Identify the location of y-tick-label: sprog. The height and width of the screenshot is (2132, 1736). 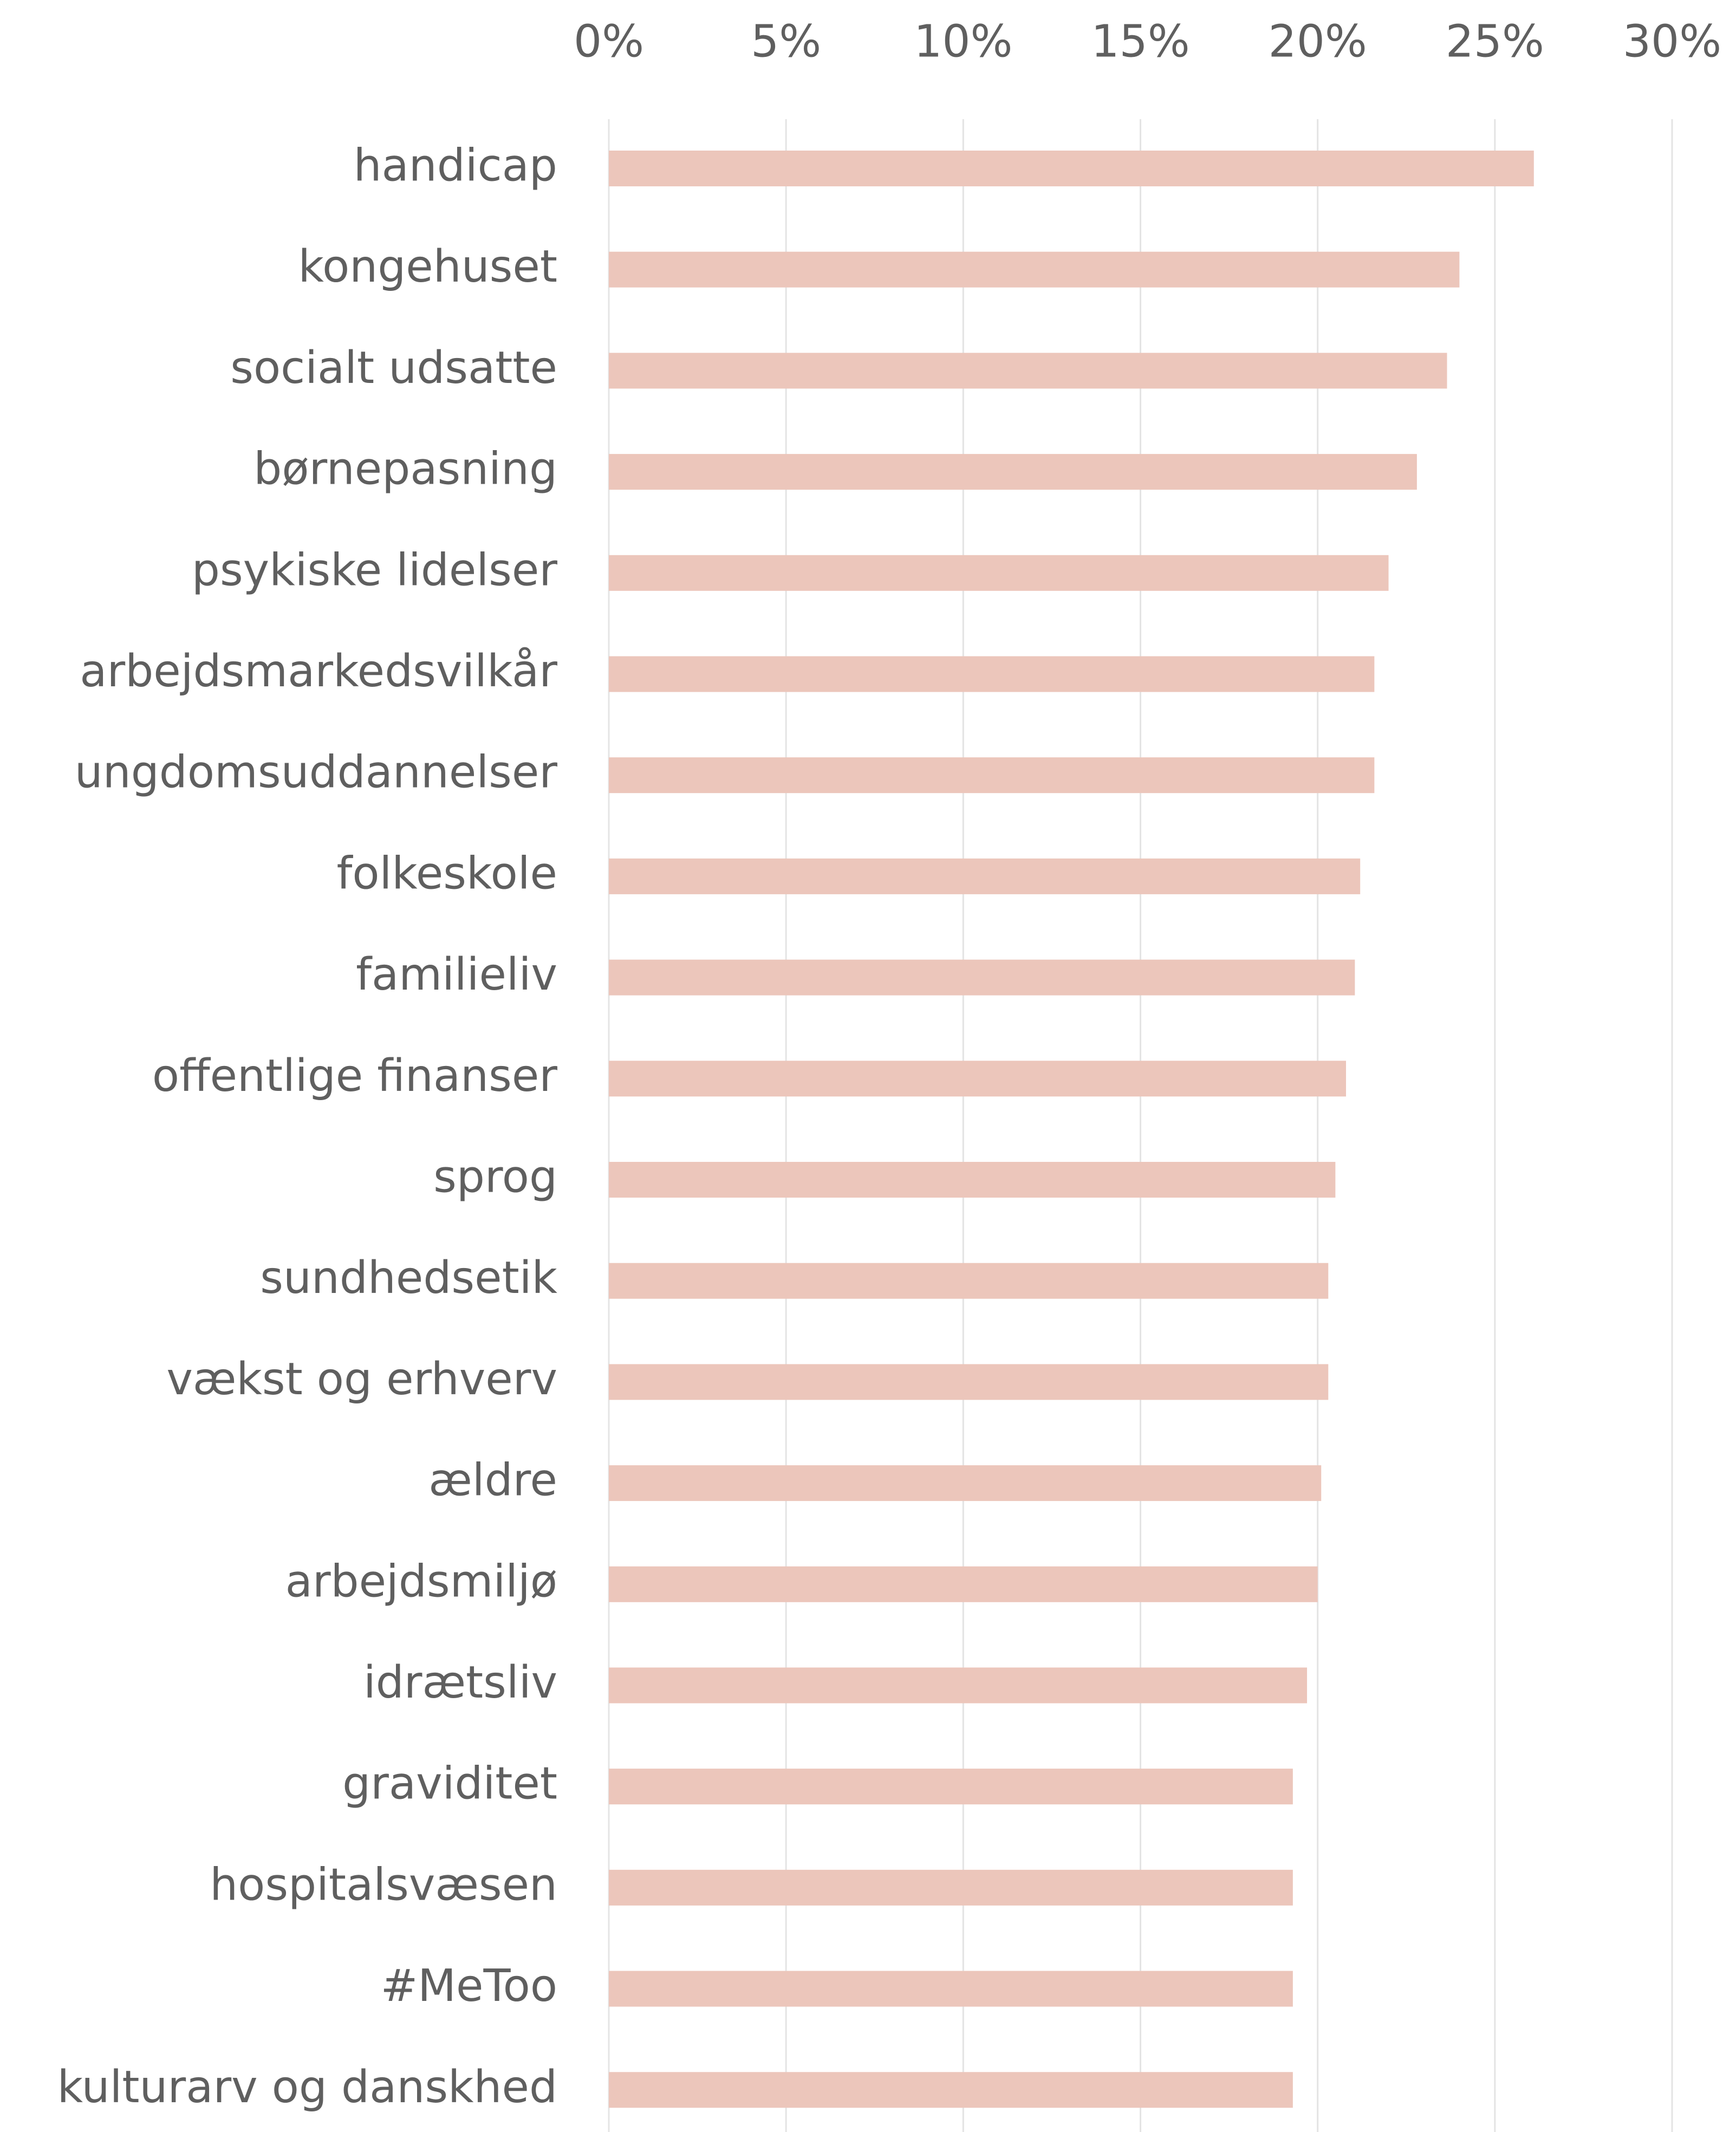
(495, 1176).